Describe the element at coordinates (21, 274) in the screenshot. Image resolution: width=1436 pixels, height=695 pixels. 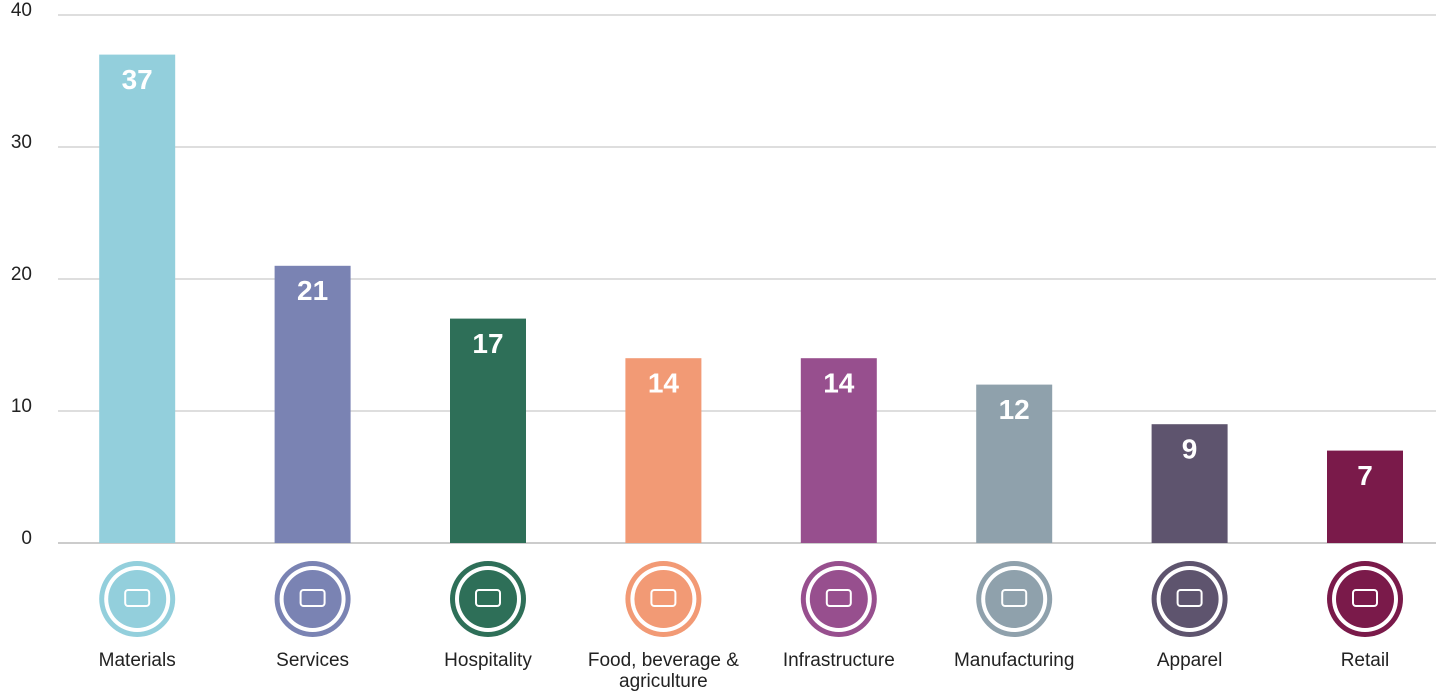
I see `y-tick-label: 20` at that location.